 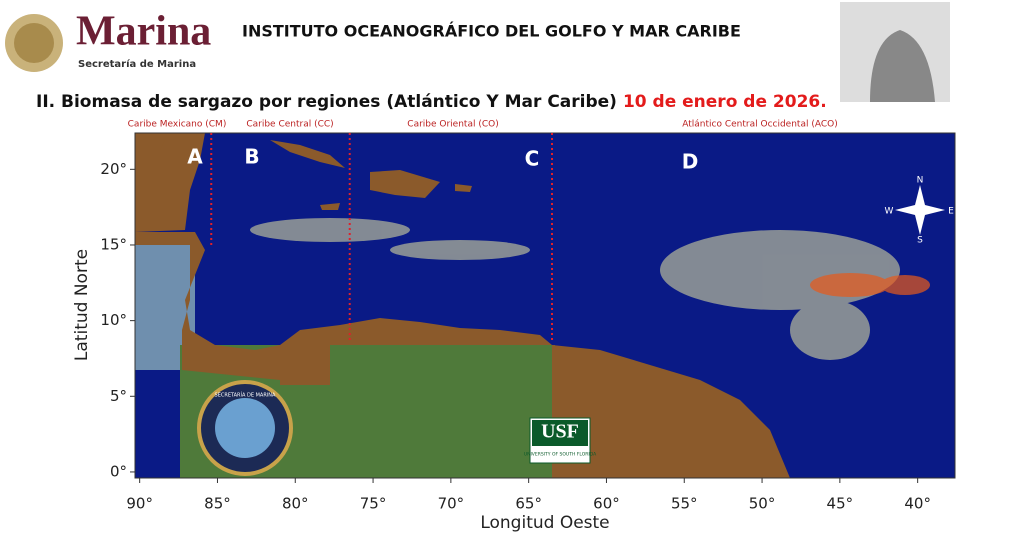 What do you see at coordinates (920, 211) in the screenshot?
I see `compass: N E S W` at bounding box center [920, 211].